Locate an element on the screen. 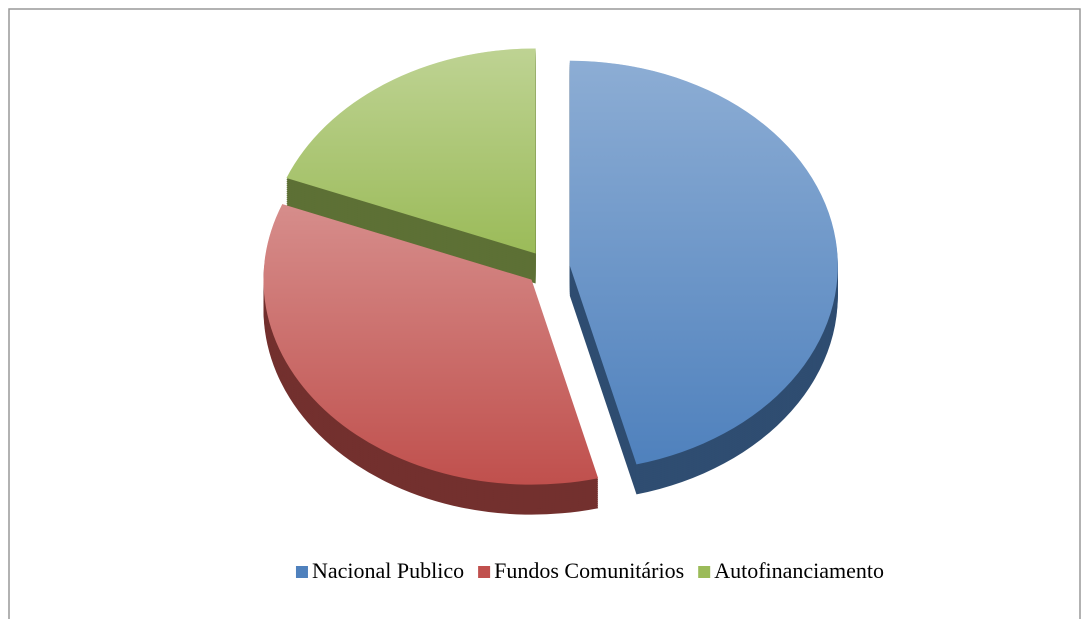  legend-label: Fundos Comunitários is located at coordinates (589, 570).